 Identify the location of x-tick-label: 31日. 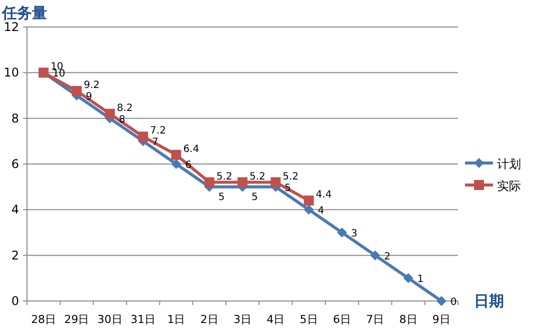
(143, 319).